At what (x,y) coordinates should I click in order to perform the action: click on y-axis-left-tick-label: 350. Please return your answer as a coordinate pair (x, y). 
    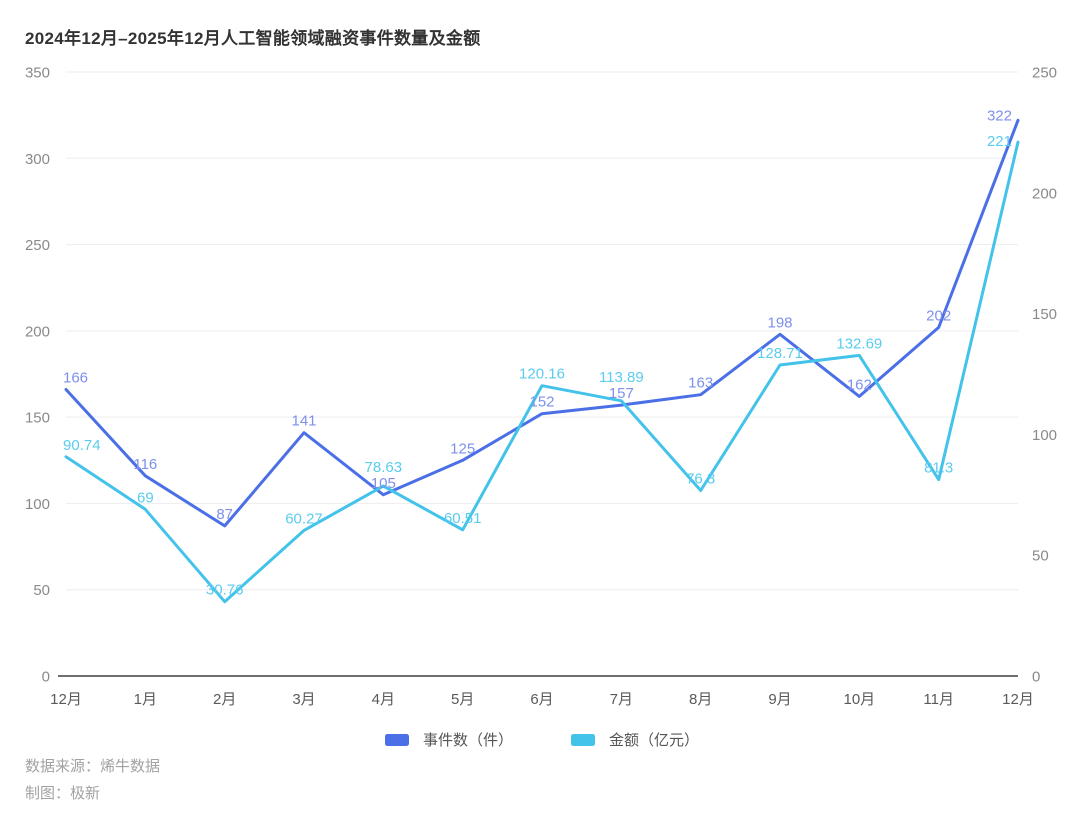
    Looking at the image, I should click on (37, 73).